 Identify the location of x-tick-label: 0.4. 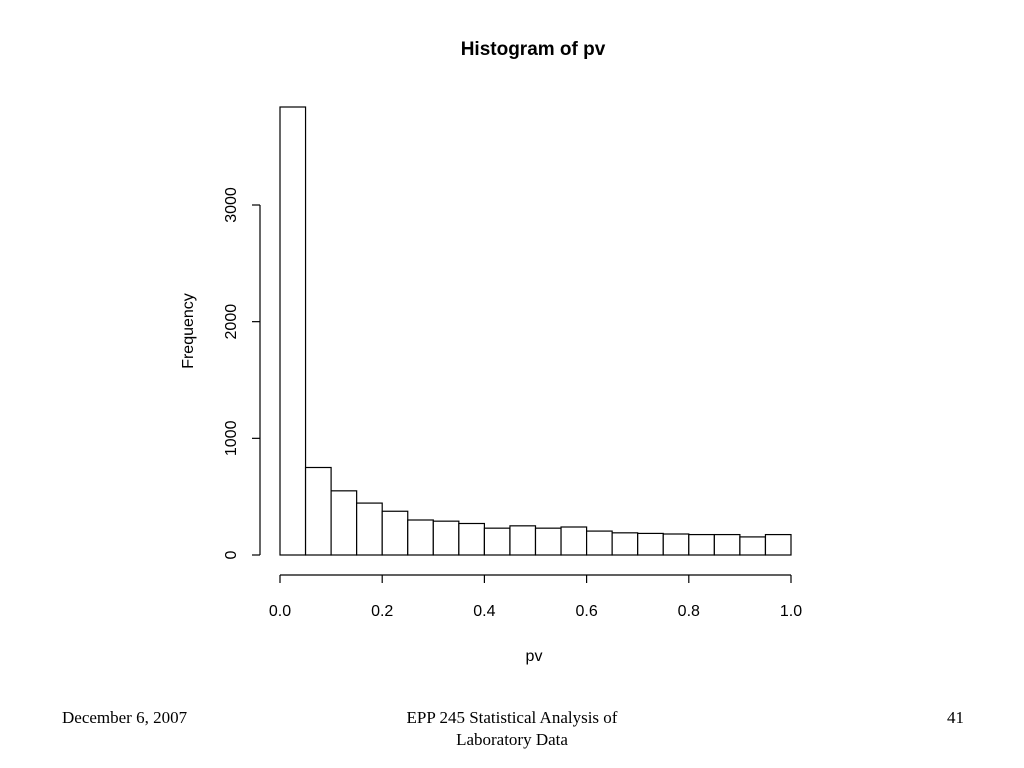
(484, 611).